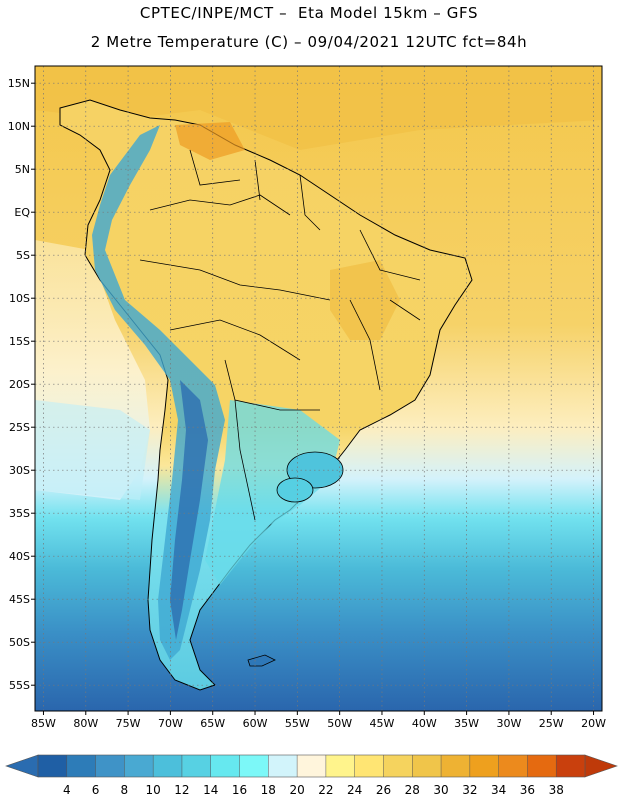  I want to click on lon-tick-label: 50W, so click(339, 723).